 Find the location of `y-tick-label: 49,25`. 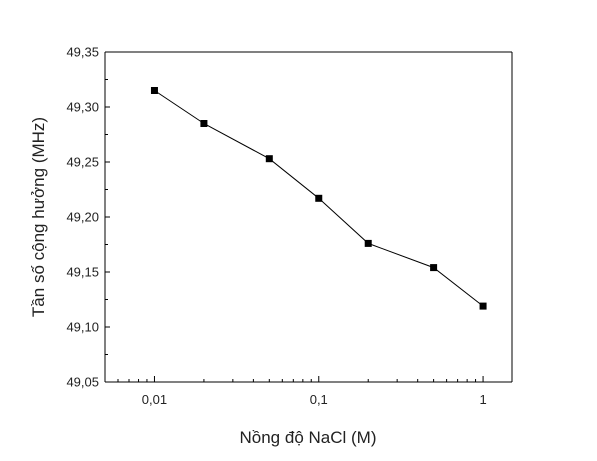

y-tick-label: 49,25 is located at coordinates (82, 162).